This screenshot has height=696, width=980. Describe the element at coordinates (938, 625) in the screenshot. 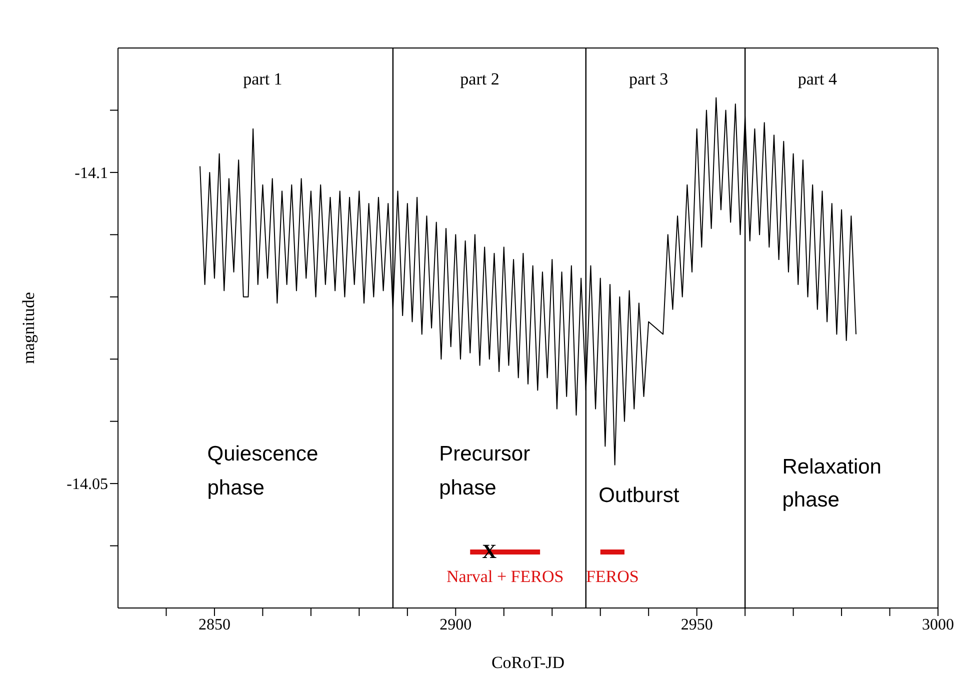

I see `x-tick-label: 3000` at that location.